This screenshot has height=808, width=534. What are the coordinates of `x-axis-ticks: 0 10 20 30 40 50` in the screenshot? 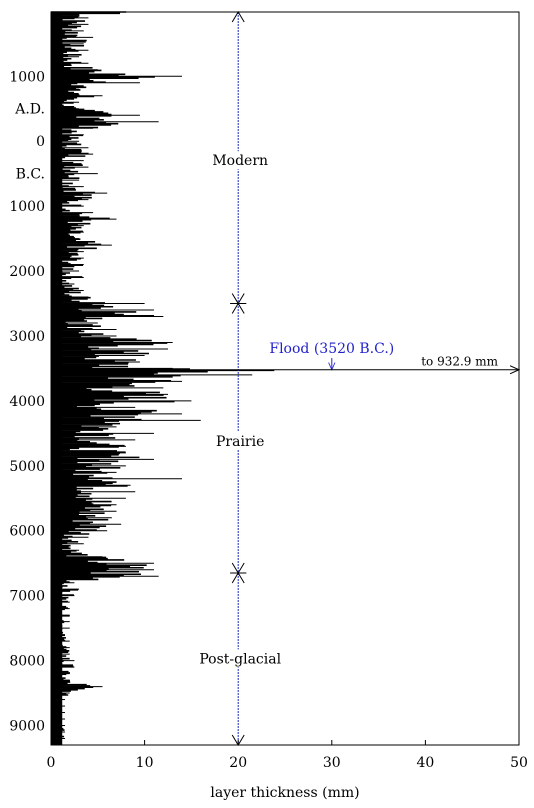 It's located at (287, 755).